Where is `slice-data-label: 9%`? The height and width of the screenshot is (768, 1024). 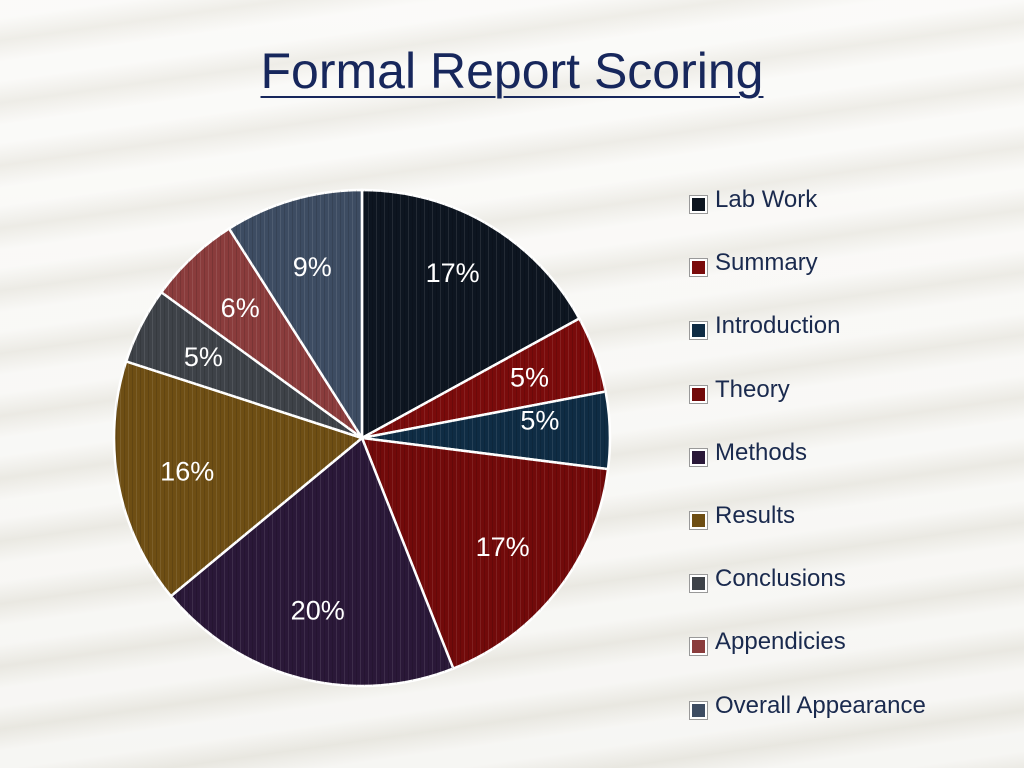 slice-data-label: 9% is located at coordinates (312, 267).